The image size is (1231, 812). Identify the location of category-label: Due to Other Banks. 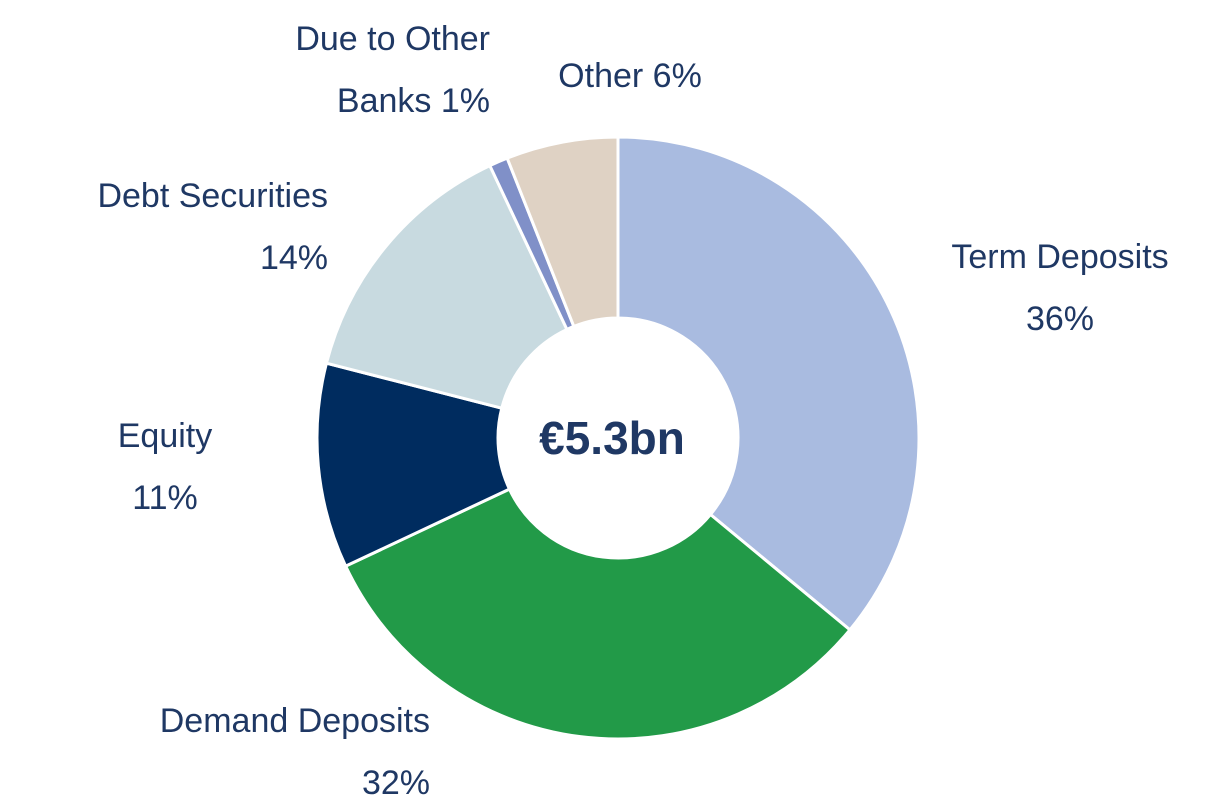
(392, 70).